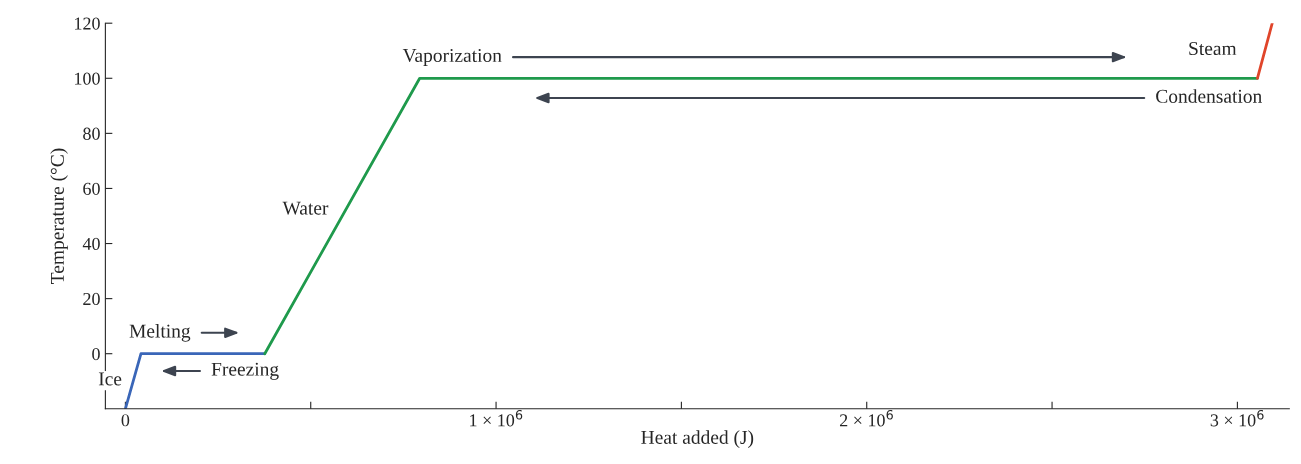 The image size is (1301, 464). Describe the element at coordinates (110, 379) in the screenshot. I see `annotation: Ice` at that location.